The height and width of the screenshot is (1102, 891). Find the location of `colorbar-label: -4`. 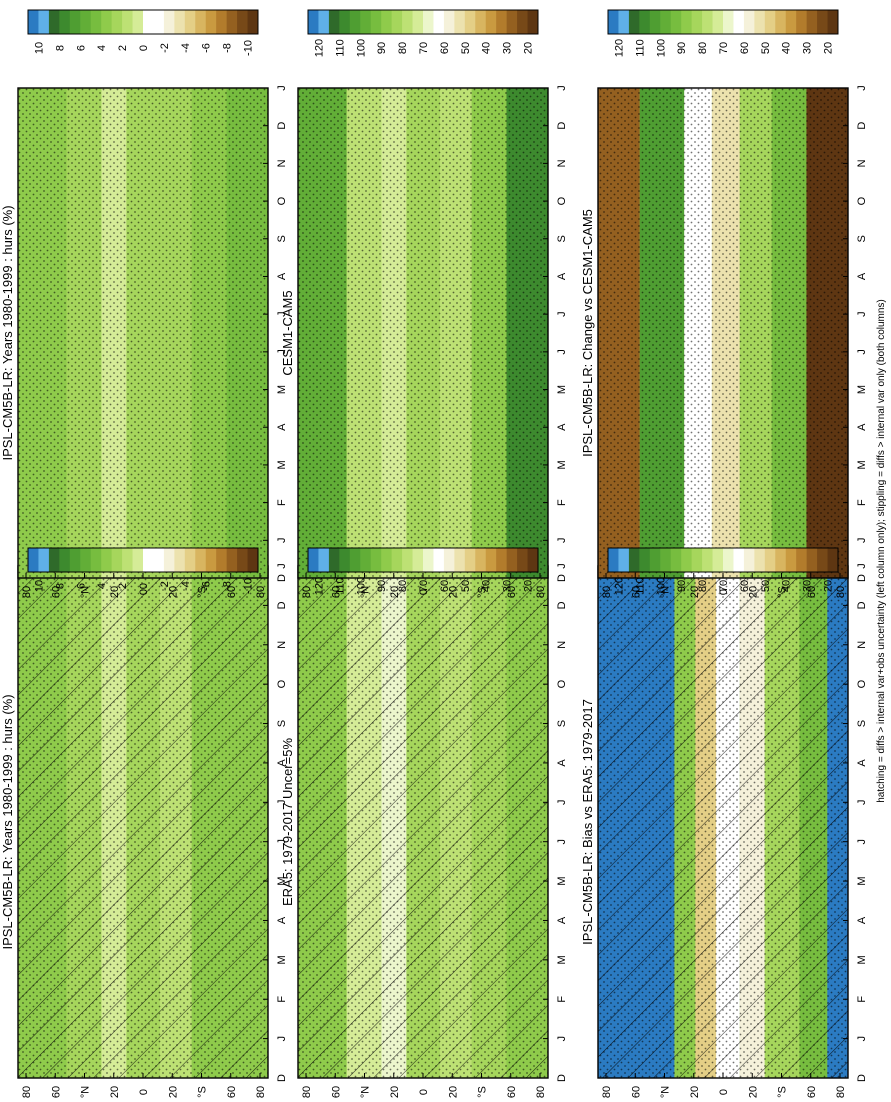

colorbar-label: -4 is located at coordinates (186, 48).